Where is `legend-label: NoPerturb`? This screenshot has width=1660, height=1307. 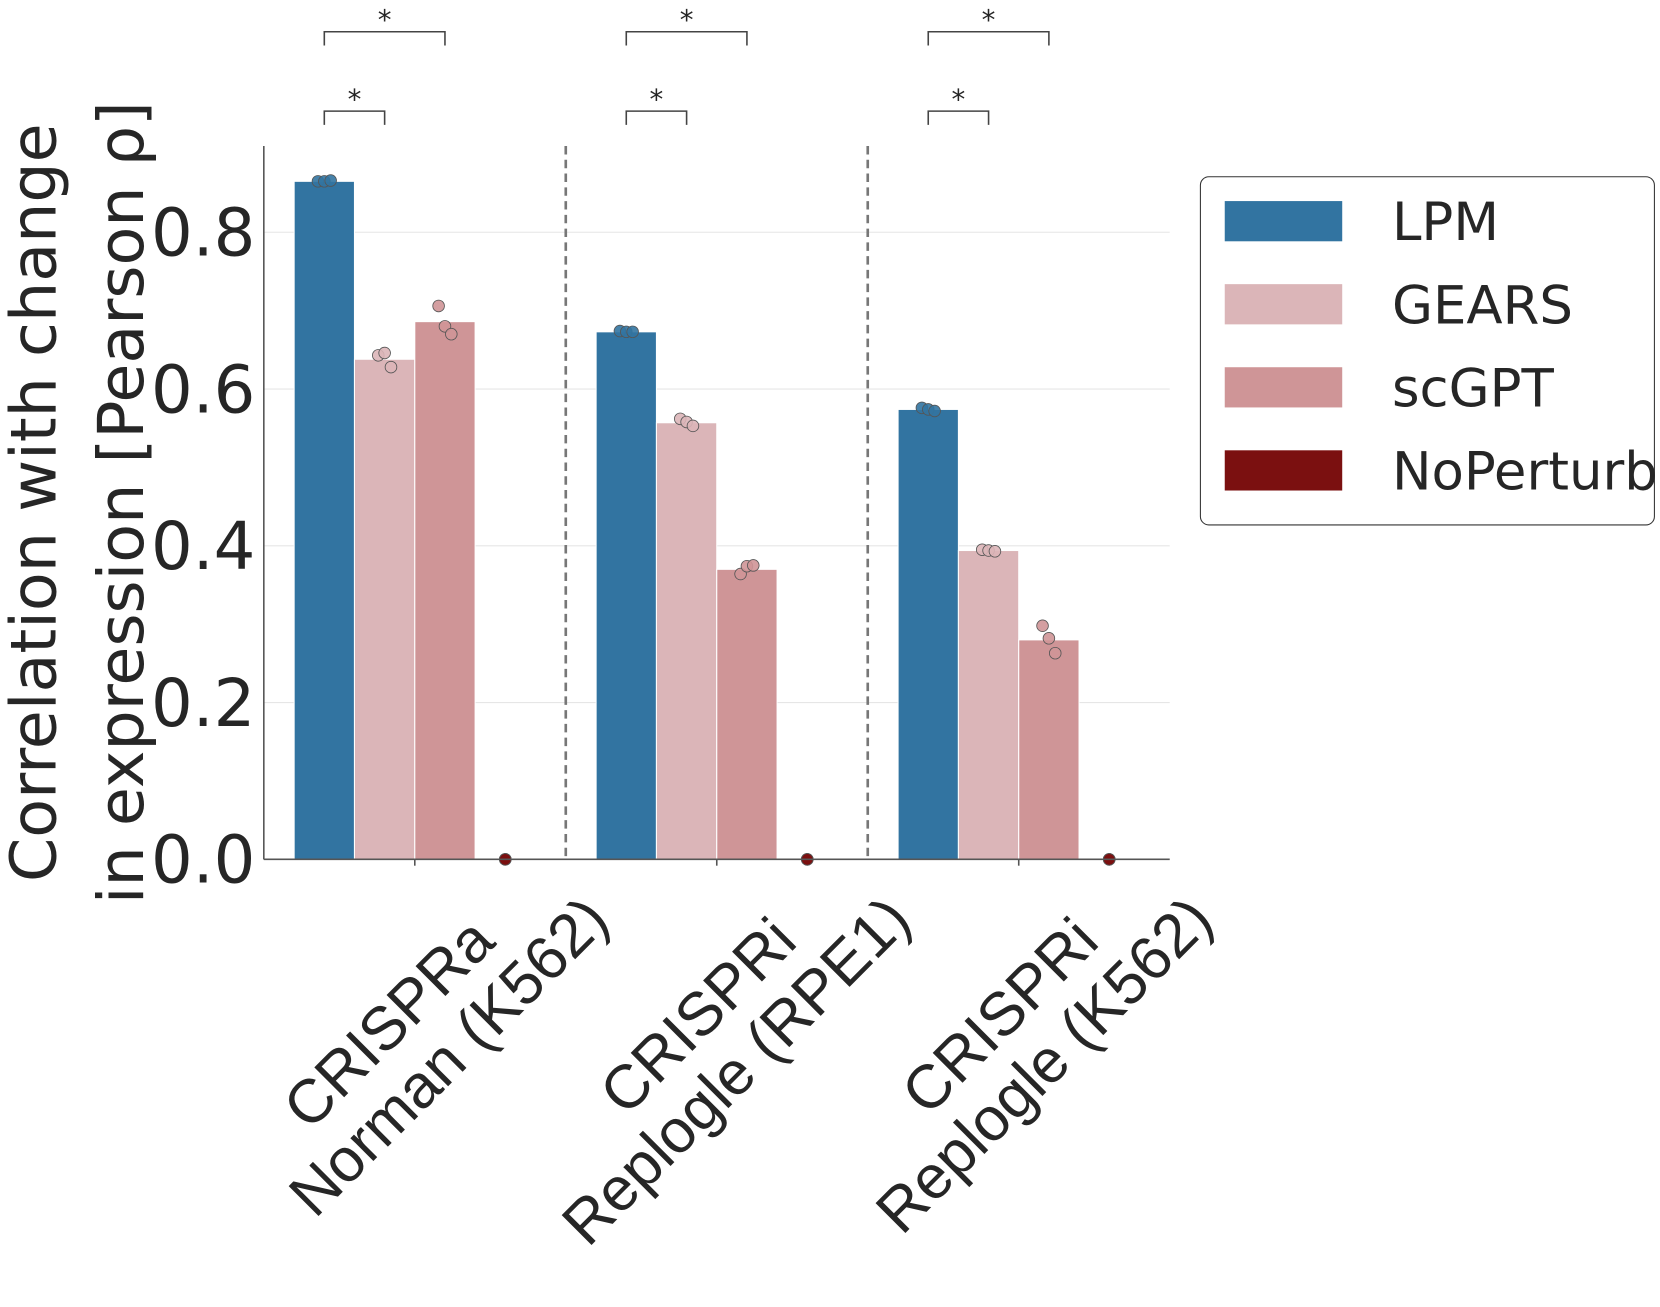
legend-label: NoPerturb is located at coordinates (1525, 471).